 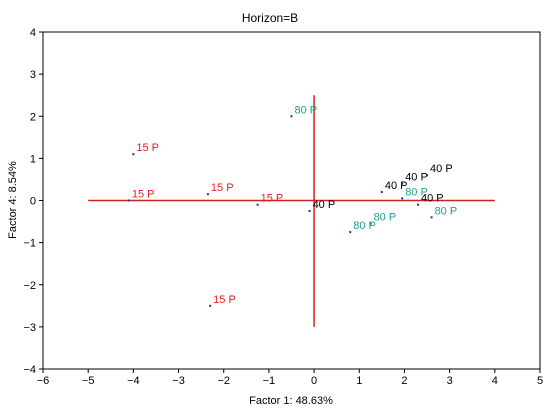 I want to click on x-tick-label: 0, so click(x=314, y=381).